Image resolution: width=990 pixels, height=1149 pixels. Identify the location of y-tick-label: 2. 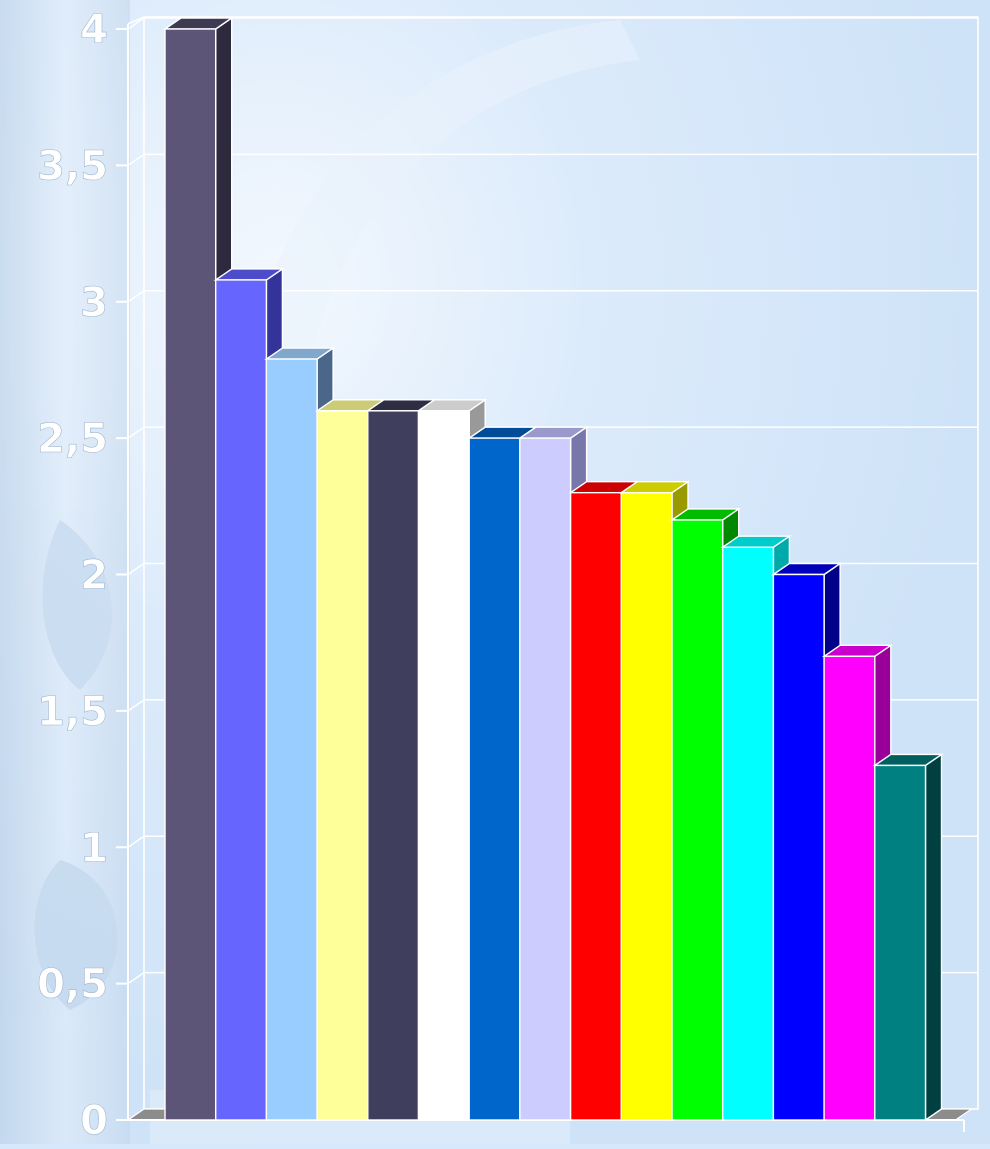
(94, 576).